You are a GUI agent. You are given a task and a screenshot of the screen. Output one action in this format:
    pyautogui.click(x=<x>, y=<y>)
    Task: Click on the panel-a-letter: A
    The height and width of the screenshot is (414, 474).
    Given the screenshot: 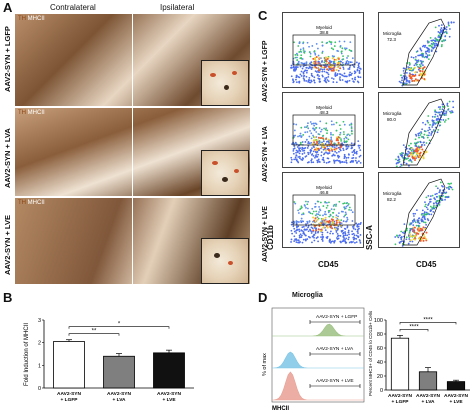 What is the action you would take?
    pyautogui.click(x=8, y=7)
    